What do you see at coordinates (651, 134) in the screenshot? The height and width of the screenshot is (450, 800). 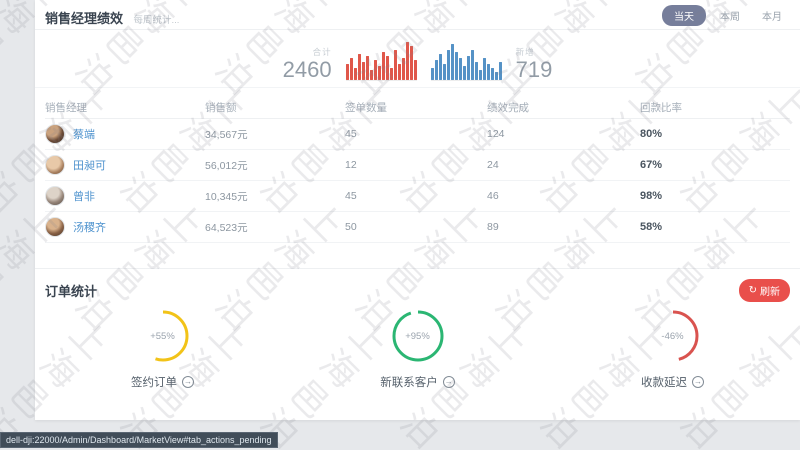 I see `rate-value: 80%` at bounding box center [651, 134].